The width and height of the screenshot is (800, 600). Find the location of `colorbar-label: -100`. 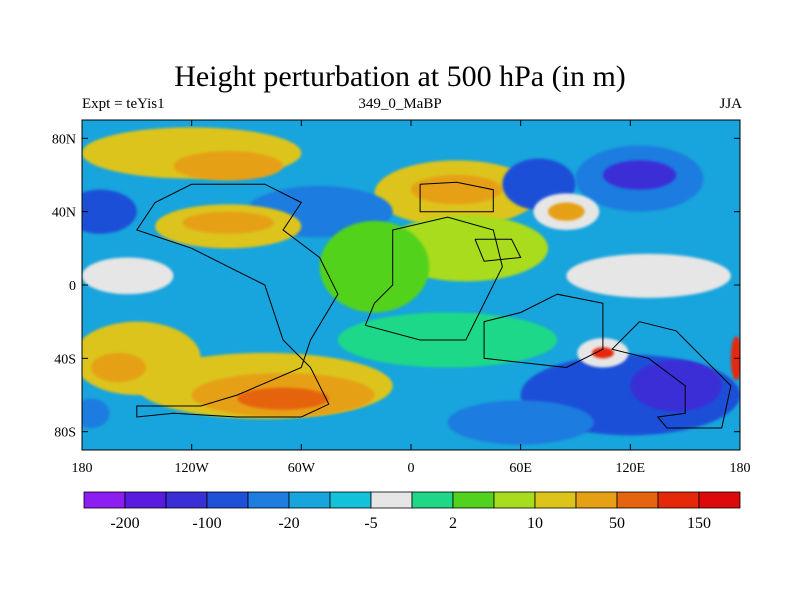

colorbar-label: -100 is located at coordinates (206, 523).